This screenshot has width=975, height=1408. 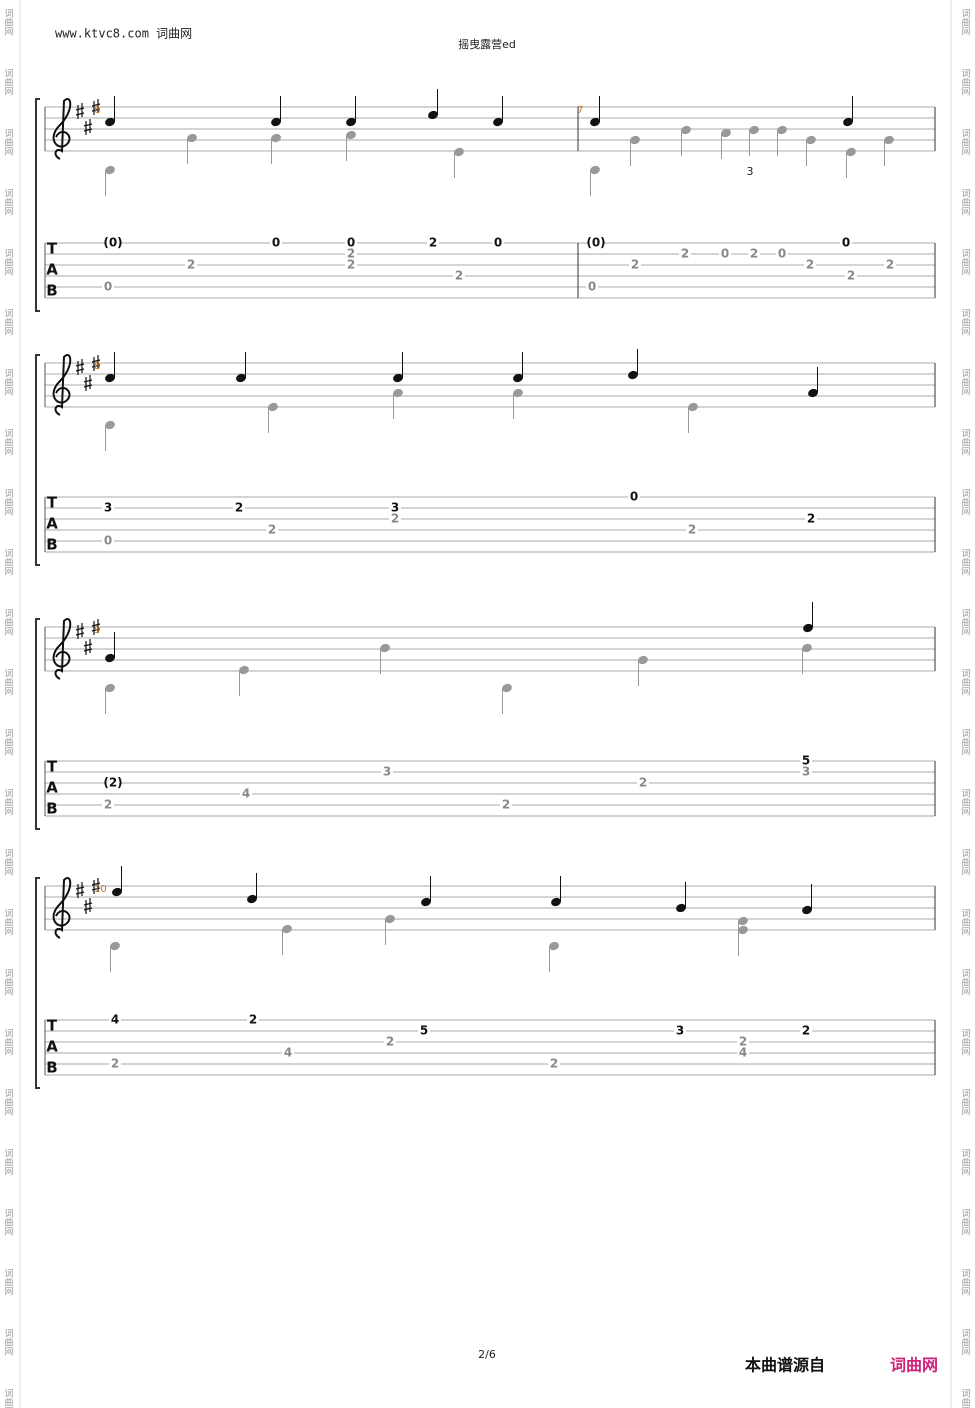 I want to click on system-bracket, so click(x=37, y=983).